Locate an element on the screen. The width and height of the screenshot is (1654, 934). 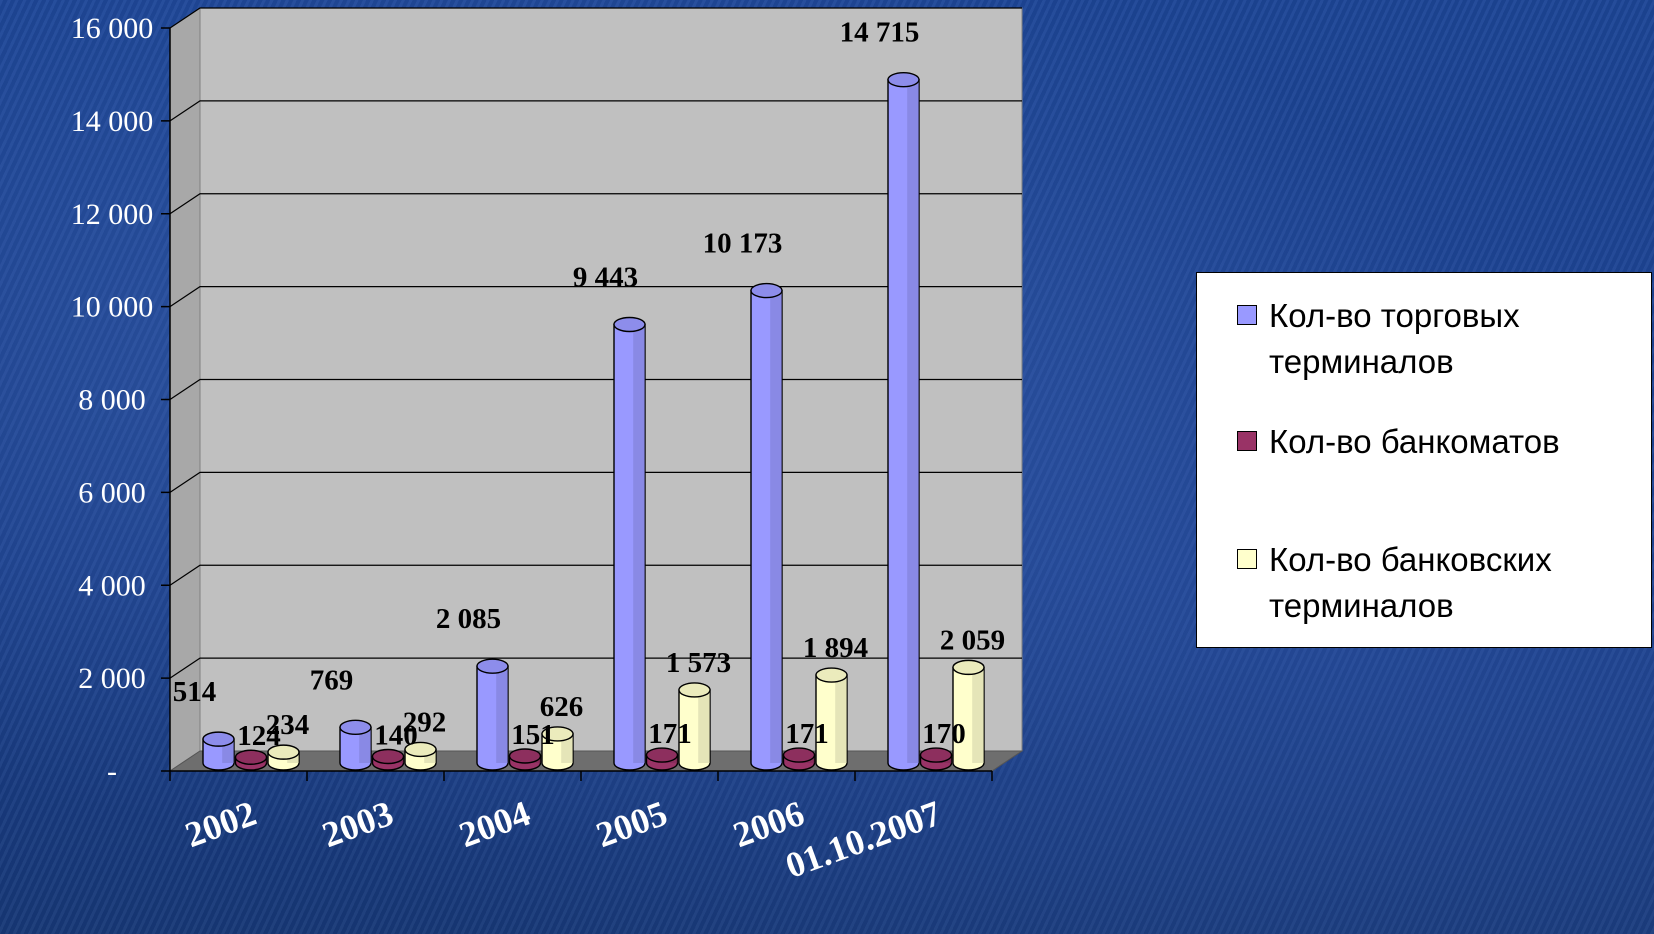
x-category-label: 2004 is located at coordinates (494, 824).